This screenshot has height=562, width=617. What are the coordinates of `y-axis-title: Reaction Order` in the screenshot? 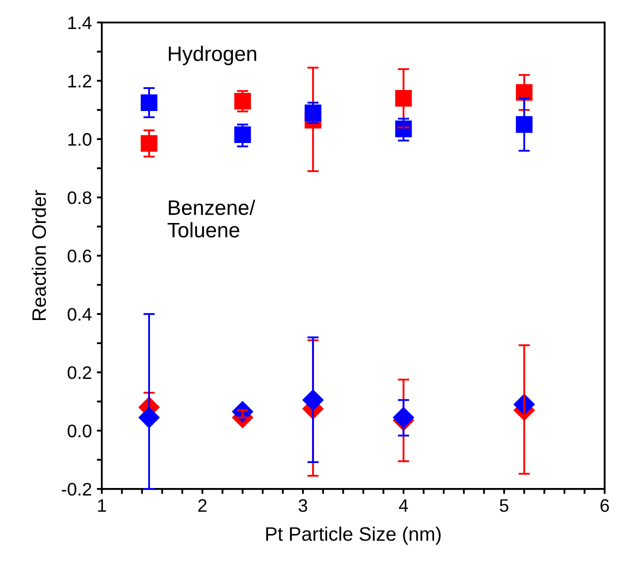 It's located at (39, 255).